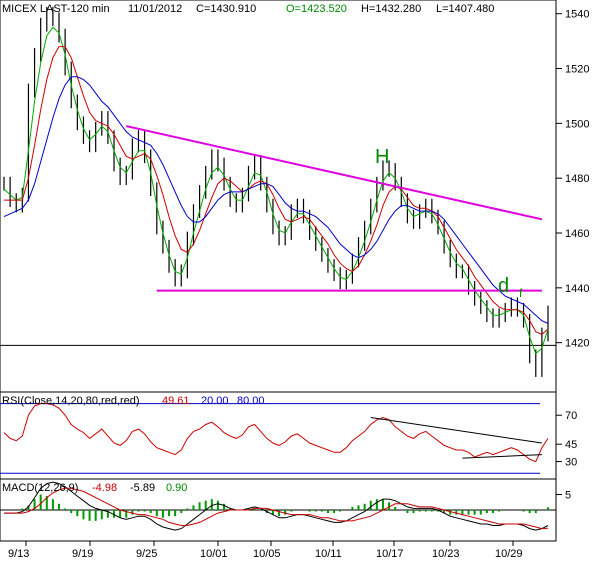 The width and height of the screenshot is (596, 566). Describe the element at coordinates (446, 554) in the screenshot. I see `xtick-label: 10/23` at that location.